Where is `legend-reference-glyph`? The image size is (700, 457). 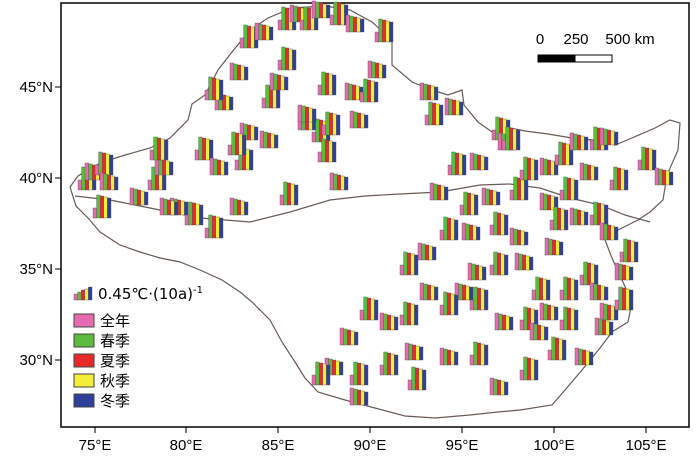 legend-reference-glyph is located at coordinates (83, 293).